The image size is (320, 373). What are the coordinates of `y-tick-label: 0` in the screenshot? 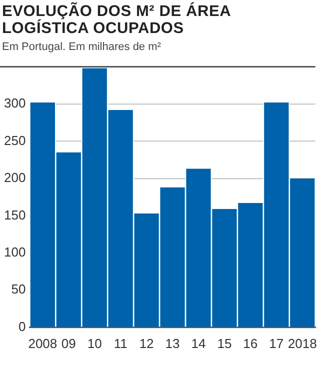 It's located at (22, 326).